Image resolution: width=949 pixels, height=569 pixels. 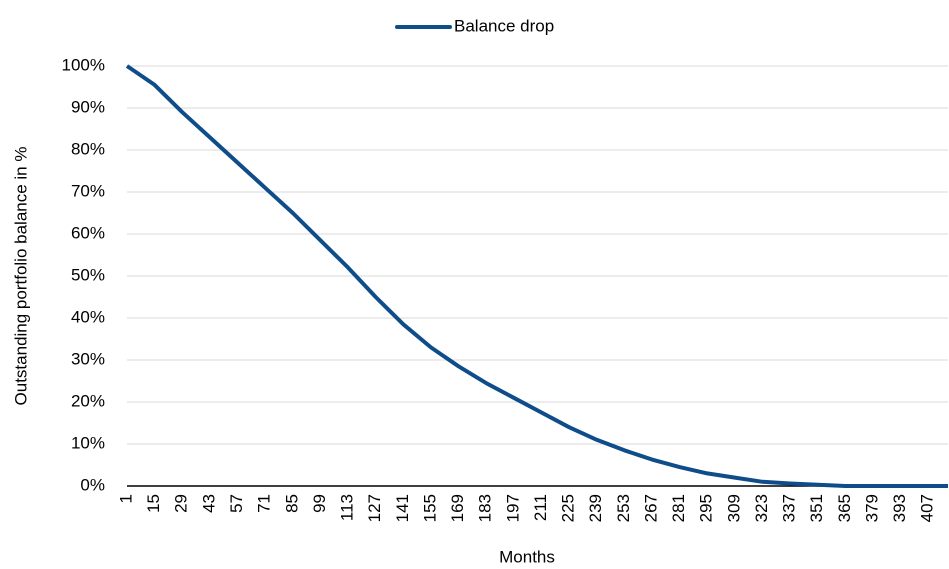 What do you see at coordinates (761, 508) in the screenshot?
I see `x-tick-label: 323` at bounding box center [761, 508].